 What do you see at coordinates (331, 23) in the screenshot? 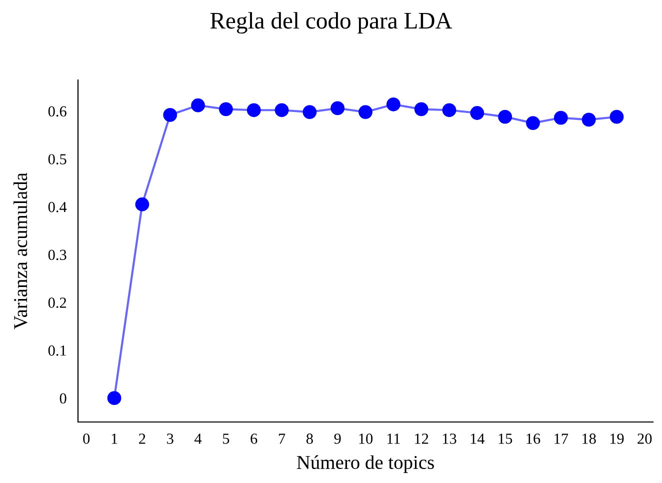
I see `chart-title: Regla del codo para LDA` at bounding box center [331, 23].